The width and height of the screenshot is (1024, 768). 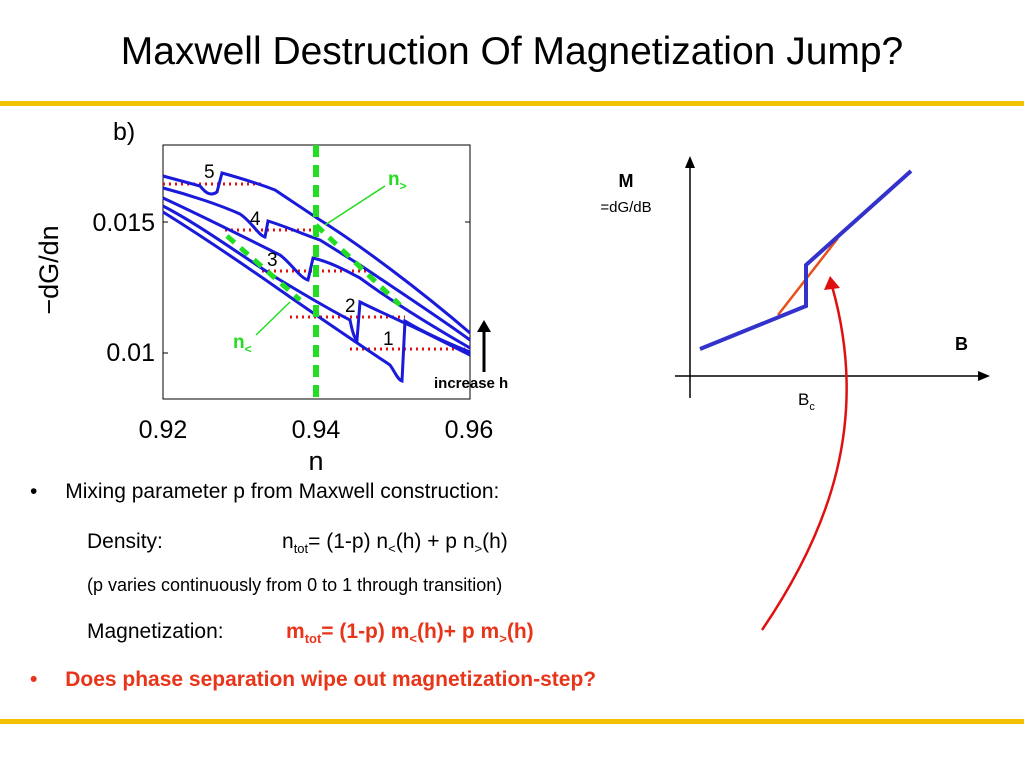 What do you see at coordinates (124, 132) in the screenshot?
I see `panel-label: b)` at bounding box center [124, 132].